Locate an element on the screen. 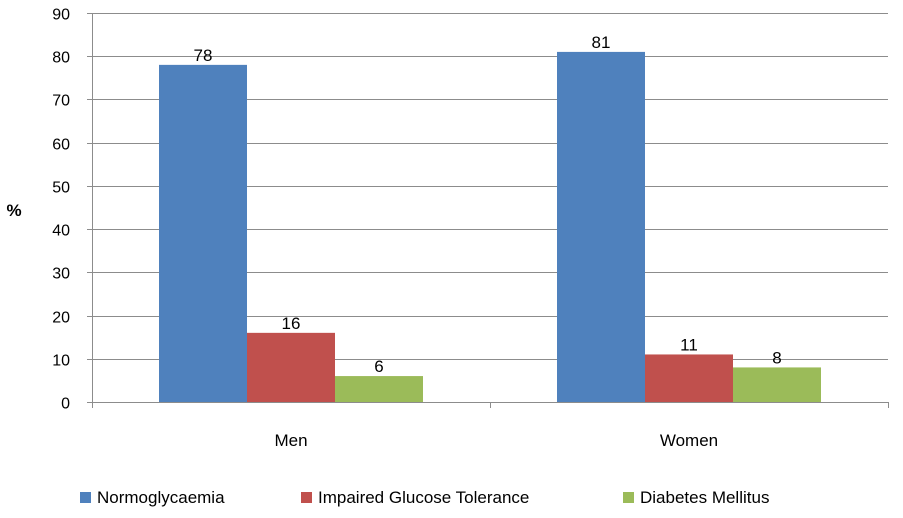 This screenshot has width=903, height=518. y-tick-label: 0 is located at coordinates (65, 404).